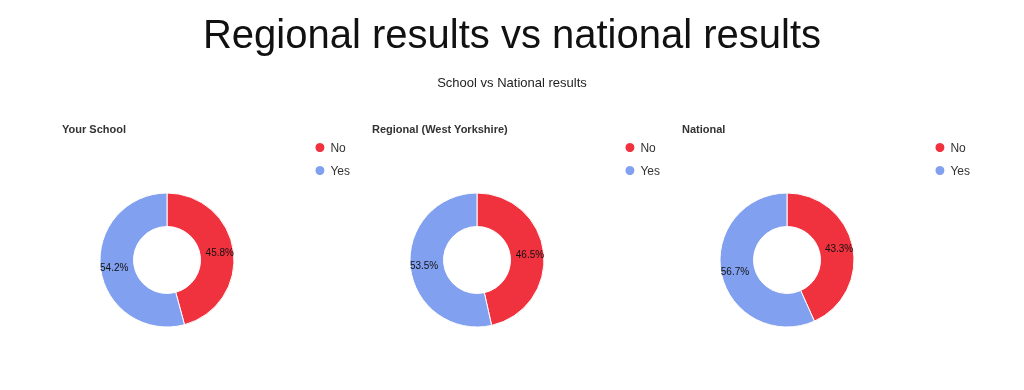 The height and width of the screenshot is (390, 1024). Describe the element at coordinates (94, 128) in the screenshot. I see `chart-title: Your School` at that location.